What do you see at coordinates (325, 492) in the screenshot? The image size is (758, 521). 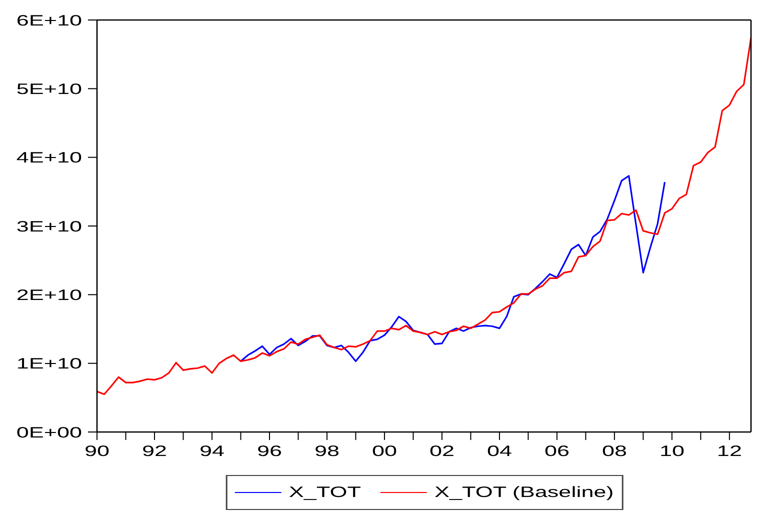 I see `legend-label: X_TOT` at bounding box center [325, 492].